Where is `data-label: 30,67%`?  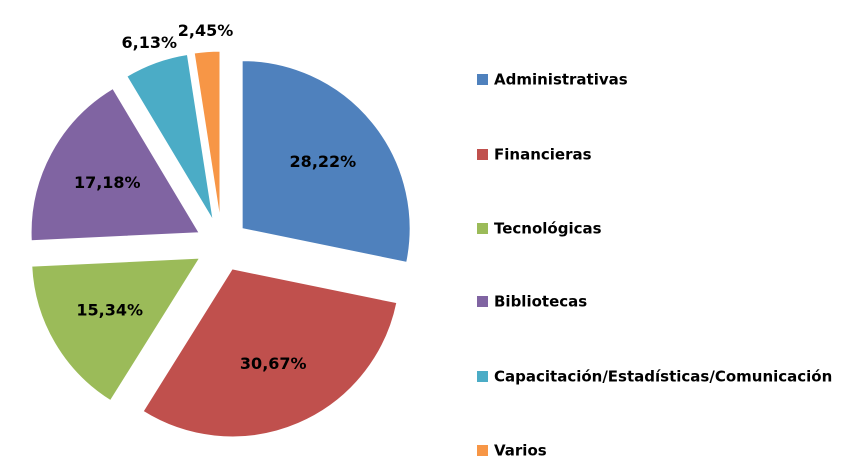
data-label: 30,67% is located at coordinates (273, 363).